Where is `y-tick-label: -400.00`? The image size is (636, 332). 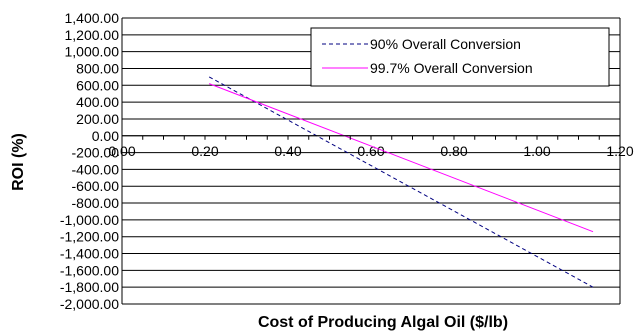
y-tick-label: -400.00 is located at coordinates (96, 169).